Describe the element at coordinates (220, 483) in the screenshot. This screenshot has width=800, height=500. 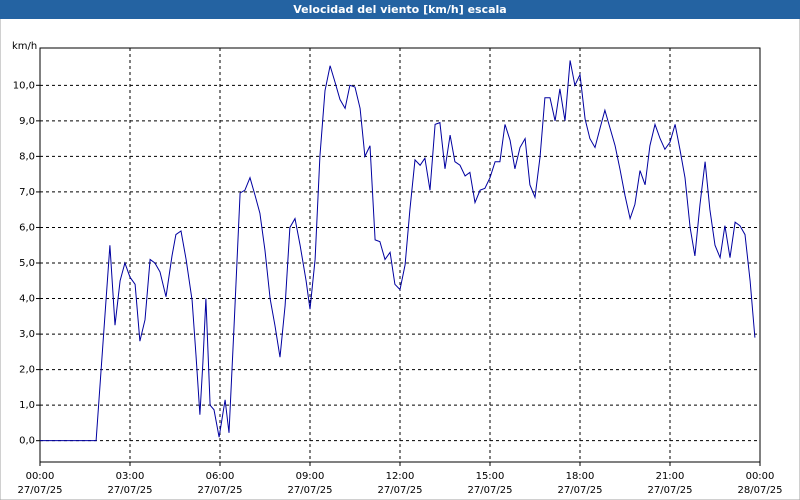
I see `x-tick-label: 06:00 27/07/25` at that location.